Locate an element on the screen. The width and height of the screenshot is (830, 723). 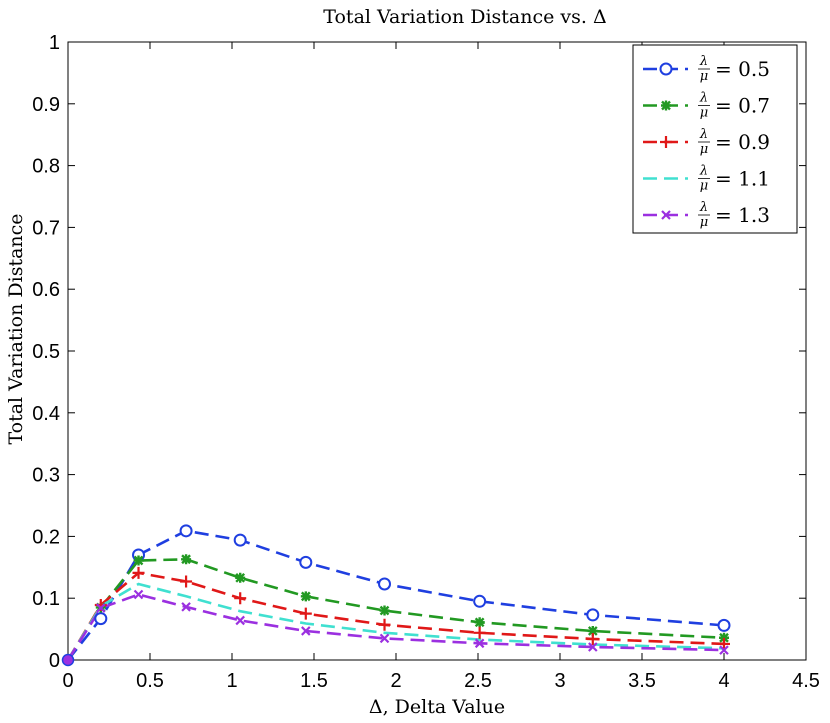
x-tick-label: 2 is located at coordinates (395, 681).